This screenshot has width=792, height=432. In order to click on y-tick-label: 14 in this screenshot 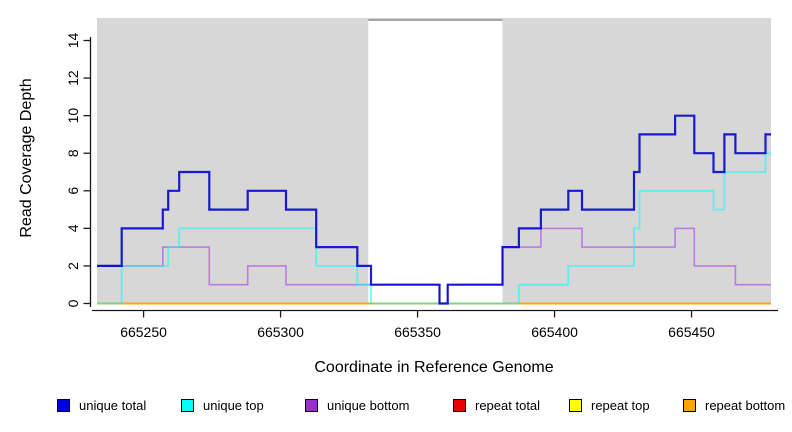, I will do `click(73, 41)`.